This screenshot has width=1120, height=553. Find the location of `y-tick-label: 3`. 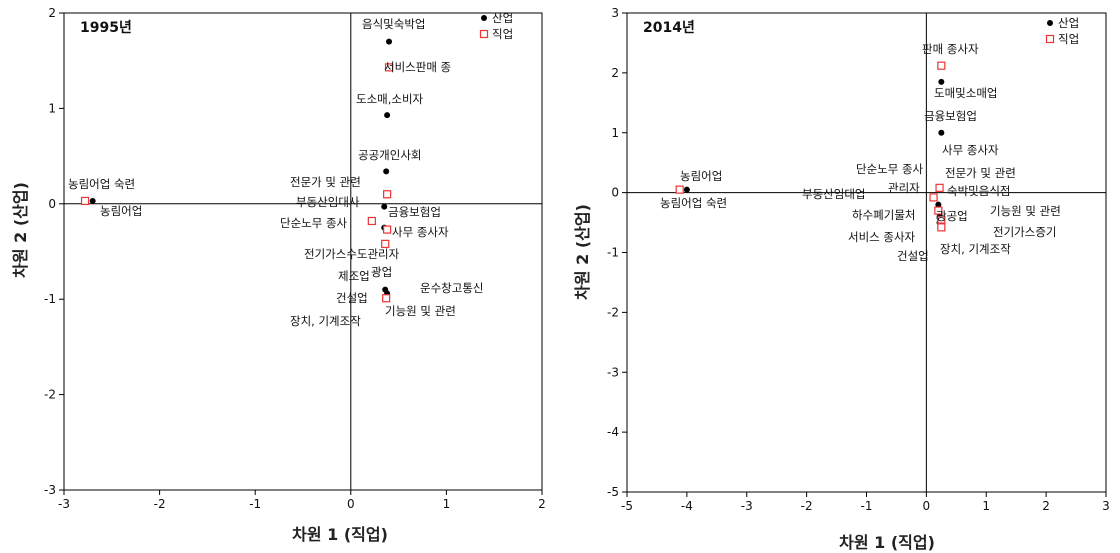

y-tick-label: 3 is located at coordinates (615, 13).